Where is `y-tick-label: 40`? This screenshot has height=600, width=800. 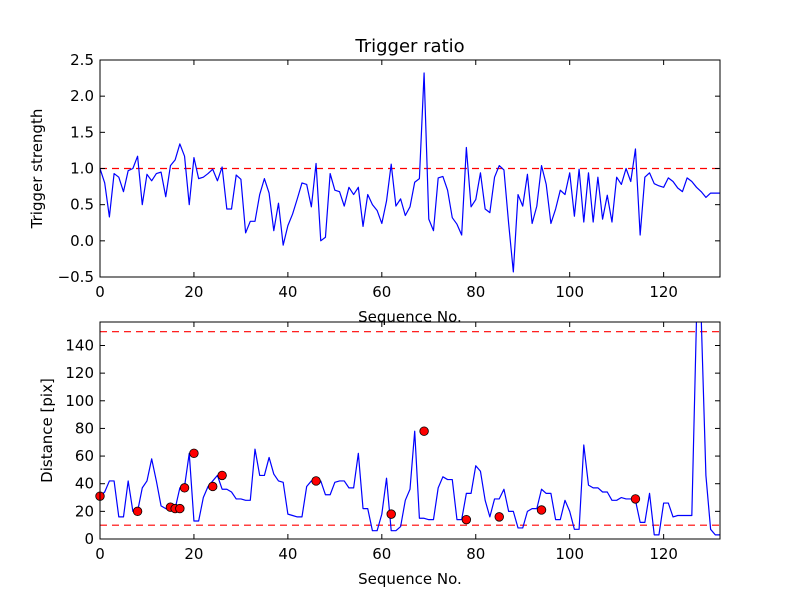
y-tick-label: 40 is located at coordinates (84, 484).